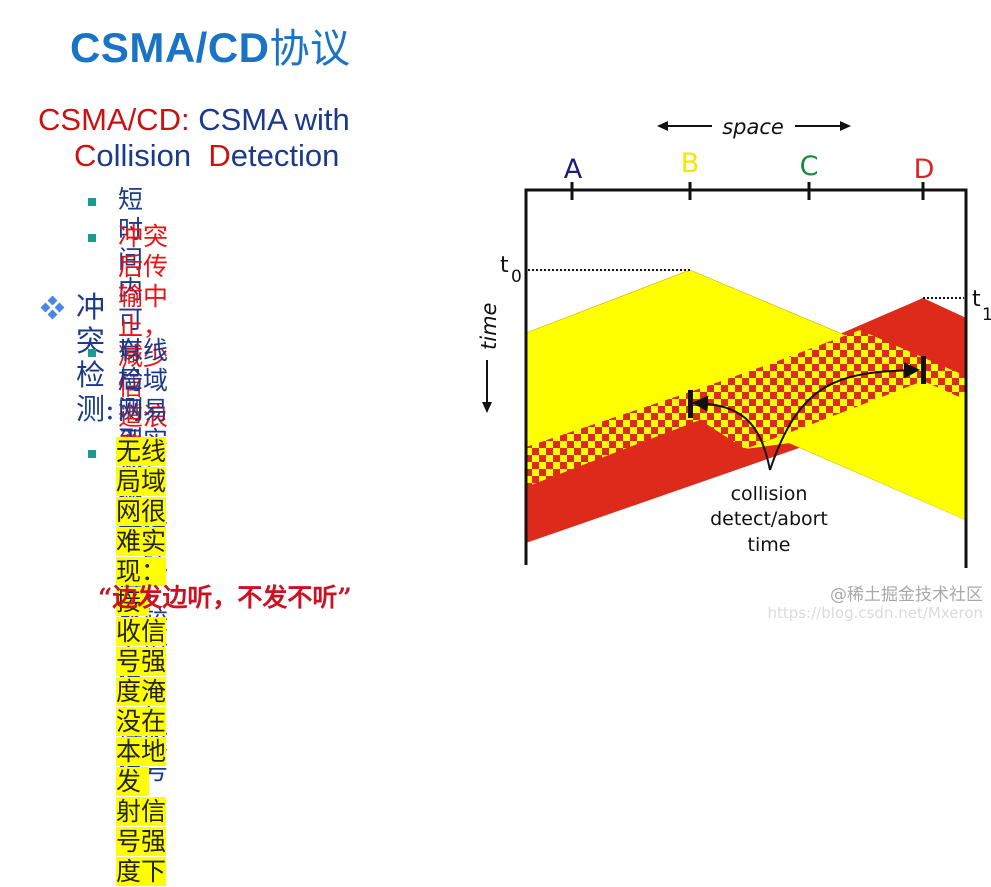  I want to click on watermark-url: https://blog.csdn.net/Mxeron, so click(875, 613).